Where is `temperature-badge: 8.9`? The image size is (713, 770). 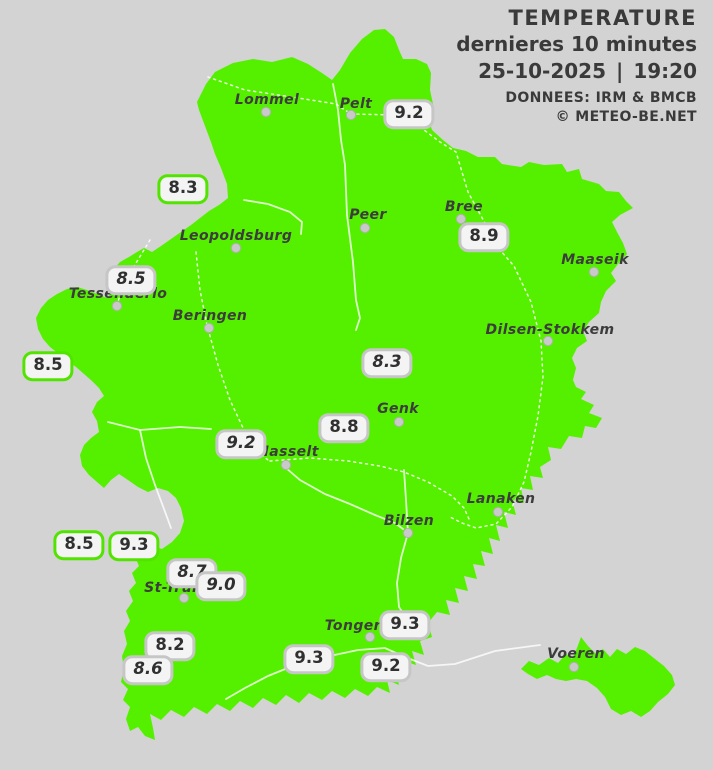
temperature-badge: 8.9 is located at coordinates (484, 237).